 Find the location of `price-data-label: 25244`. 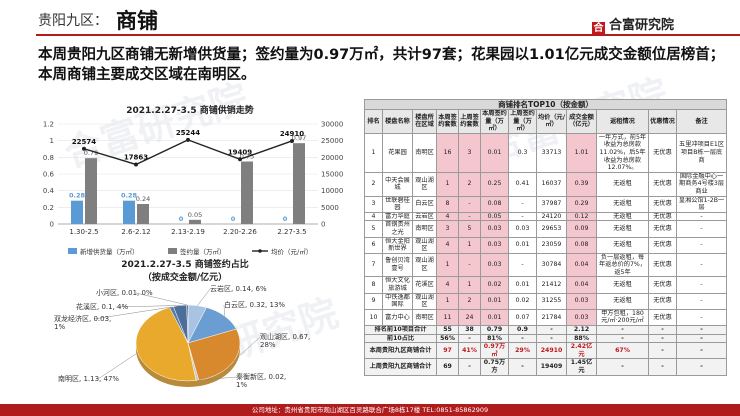

price-data-label: 25244 is located at coordinates (188, 133).